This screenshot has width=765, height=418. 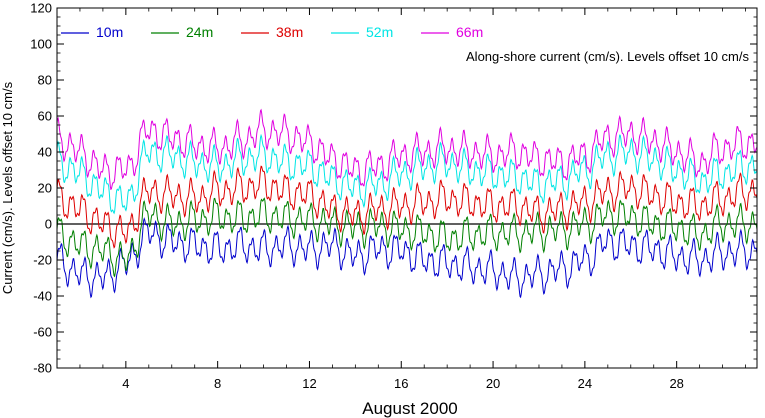 I want to click on y-tick-label: 40, so click(x=45, y=152).